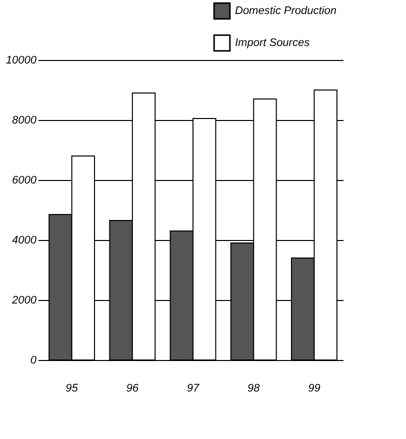 The image size is (406, 439). What do you see at coordinates (133, 388) in the screenshot?
I see `x-tick-label: 96` at bounding box center [133, 388].